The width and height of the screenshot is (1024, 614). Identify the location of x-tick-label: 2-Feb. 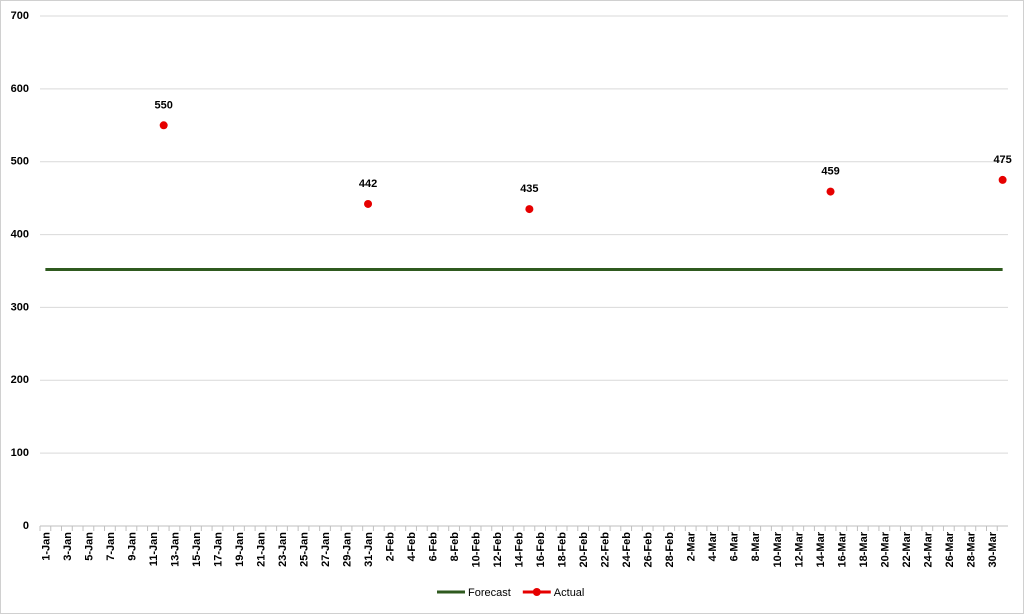
(391, 547).